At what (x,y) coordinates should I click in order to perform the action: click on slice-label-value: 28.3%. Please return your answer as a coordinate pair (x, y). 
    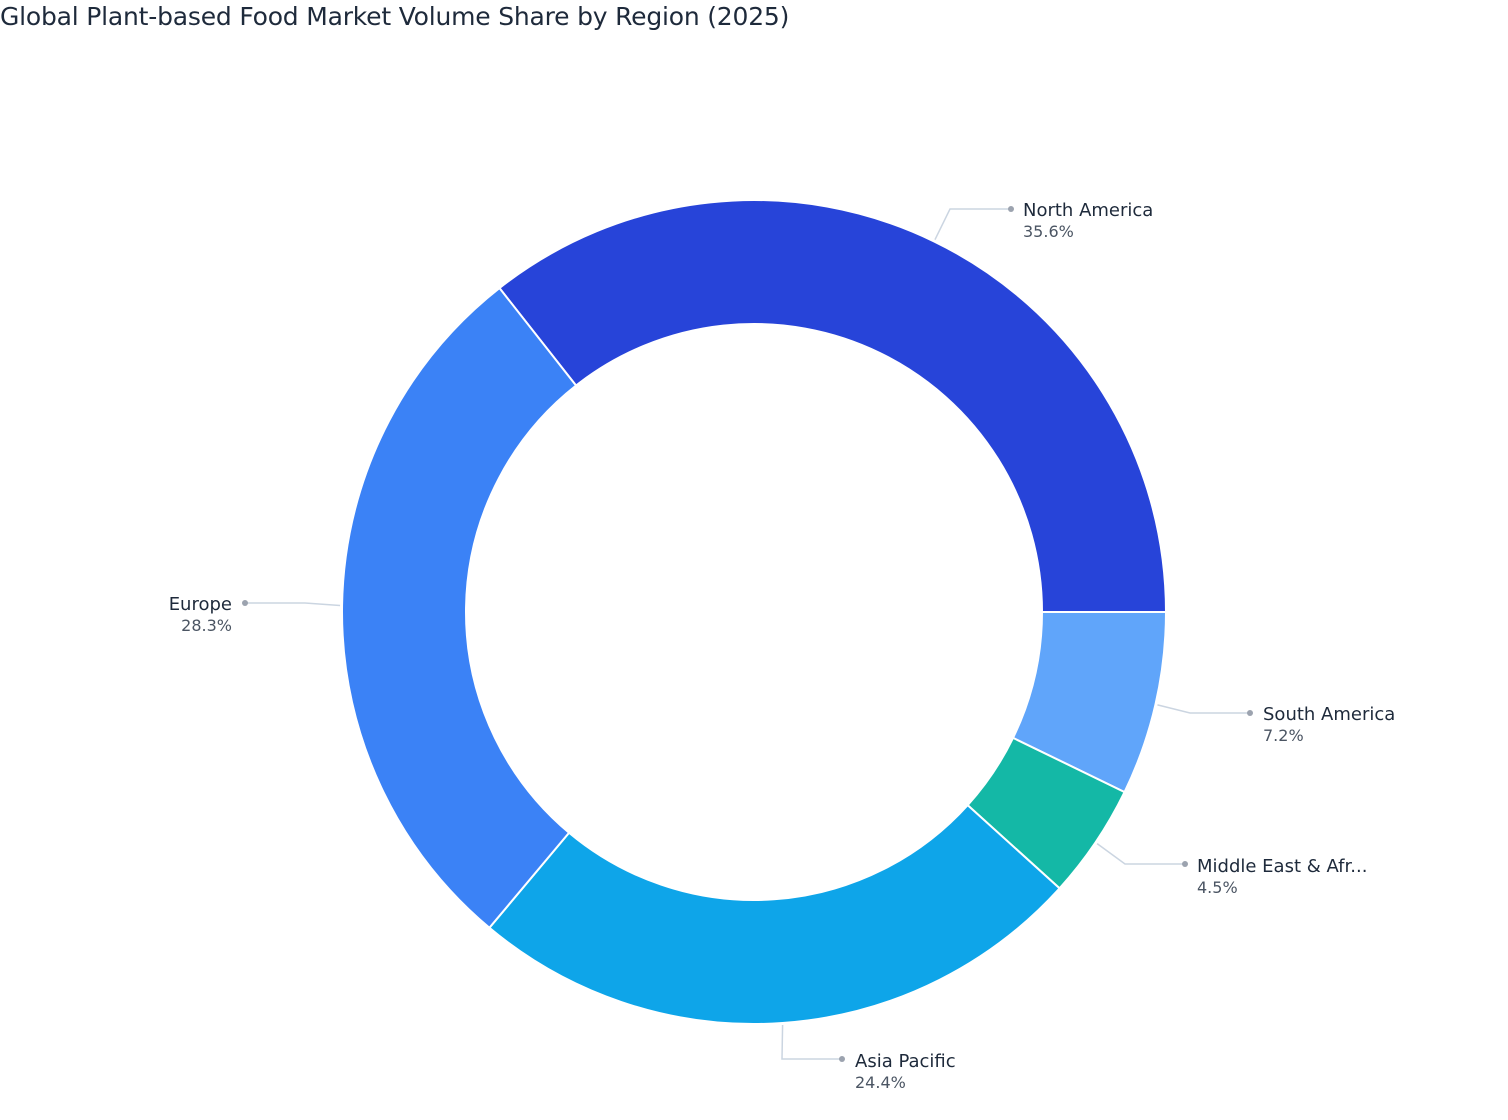
    Looking at the image, I should click on (206, 625).